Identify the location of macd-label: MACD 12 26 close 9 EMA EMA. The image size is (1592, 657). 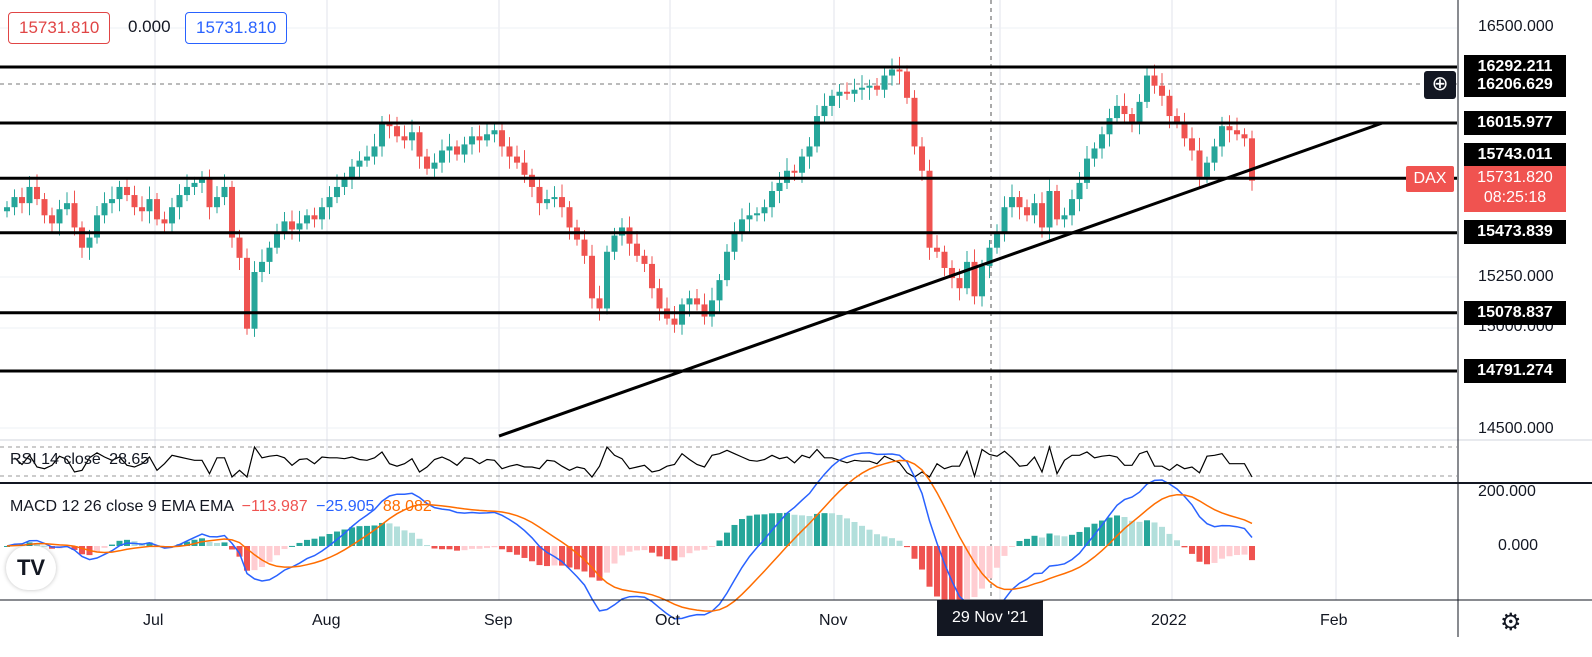
(122, 506).